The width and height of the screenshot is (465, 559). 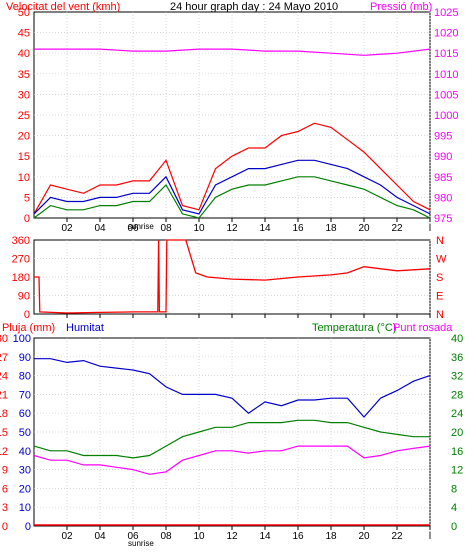 I want to click on humidity-tick-label: 50, so click(x=25, y=433).